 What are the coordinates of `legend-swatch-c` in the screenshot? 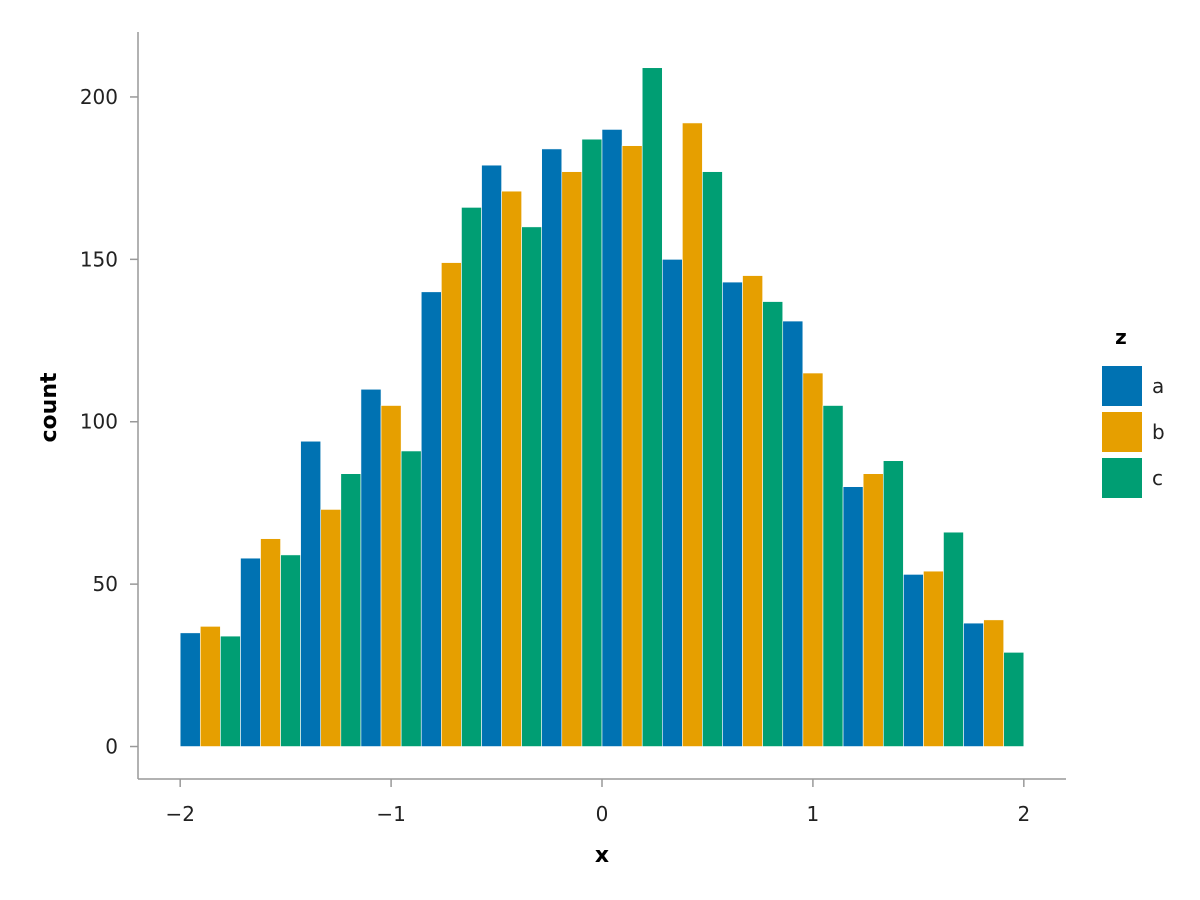 It's located at (1122, 478).